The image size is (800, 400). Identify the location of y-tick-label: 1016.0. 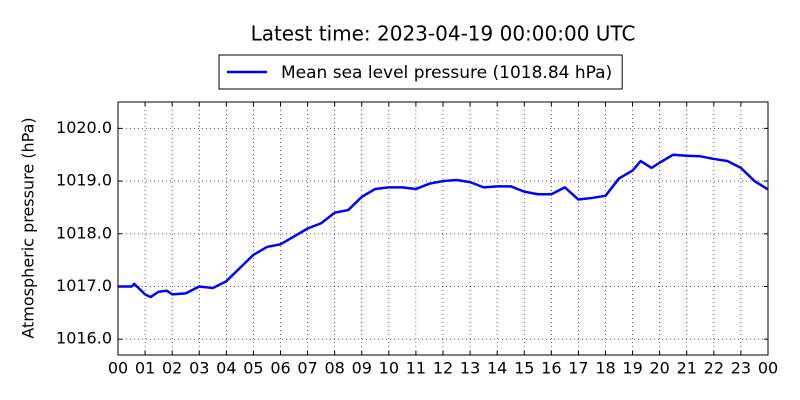
(84, 338).